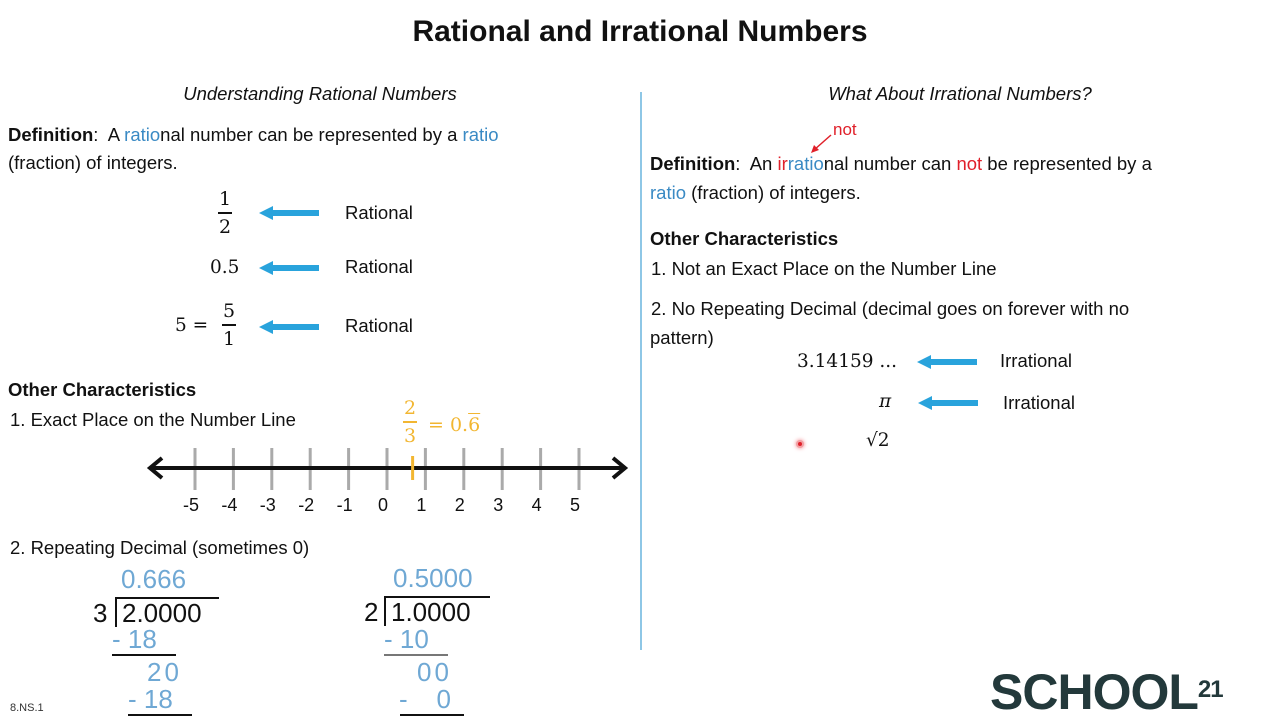  Describe the element at coordinates (763, 163) in the screenshot. I see `text: An` at that location.